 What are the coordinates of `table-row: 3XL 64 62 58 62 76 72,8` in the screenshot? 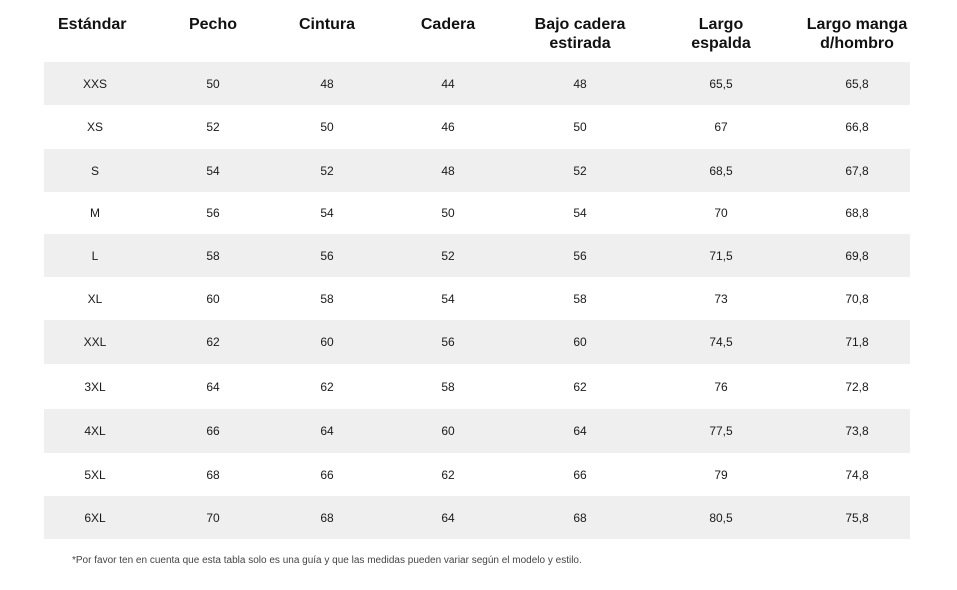 It's located at (477, 386).